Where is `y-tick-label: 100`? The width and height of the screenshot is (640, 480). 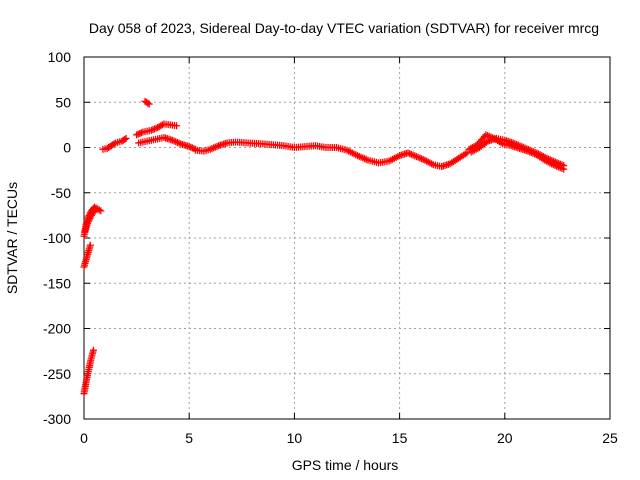
y-tick-label: 100 is located at coordinates (60, 57).